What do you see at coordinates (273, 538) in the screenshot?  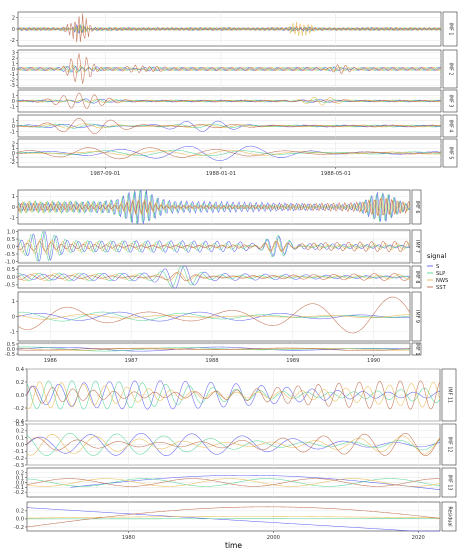 I see `x-tick-label: 2000` at bounding box center [273, 538].